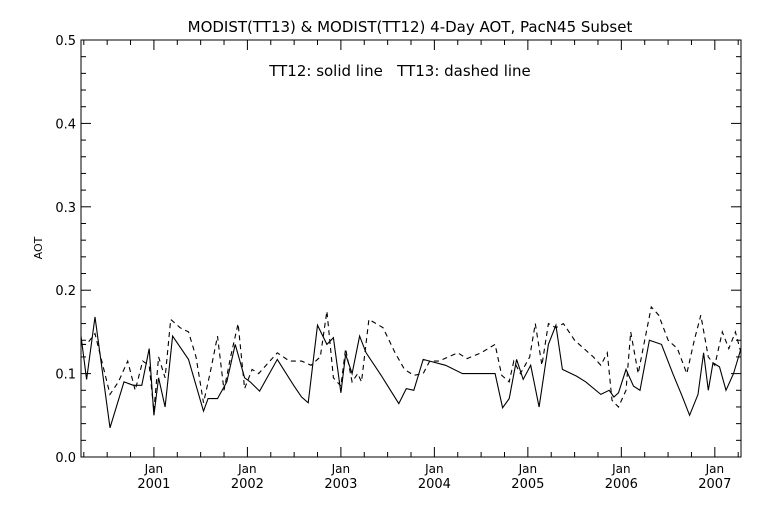 This screenshot has width=768, height=512. Describe the element at coordinates (247, 484) in the screenshot. I see `x-tick-year-label: 2002` at that location.